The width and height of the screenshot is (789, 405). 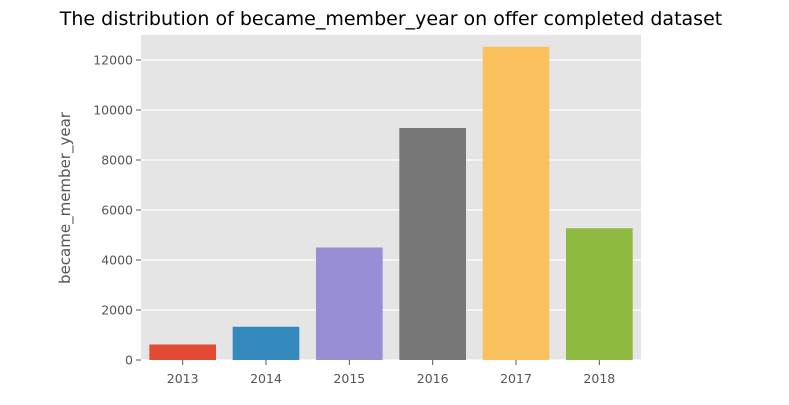 What do you see at coordinates (117, 160) in the screenshot?
I see `y-tick-label: 8000` at bounding box center [117, 160].